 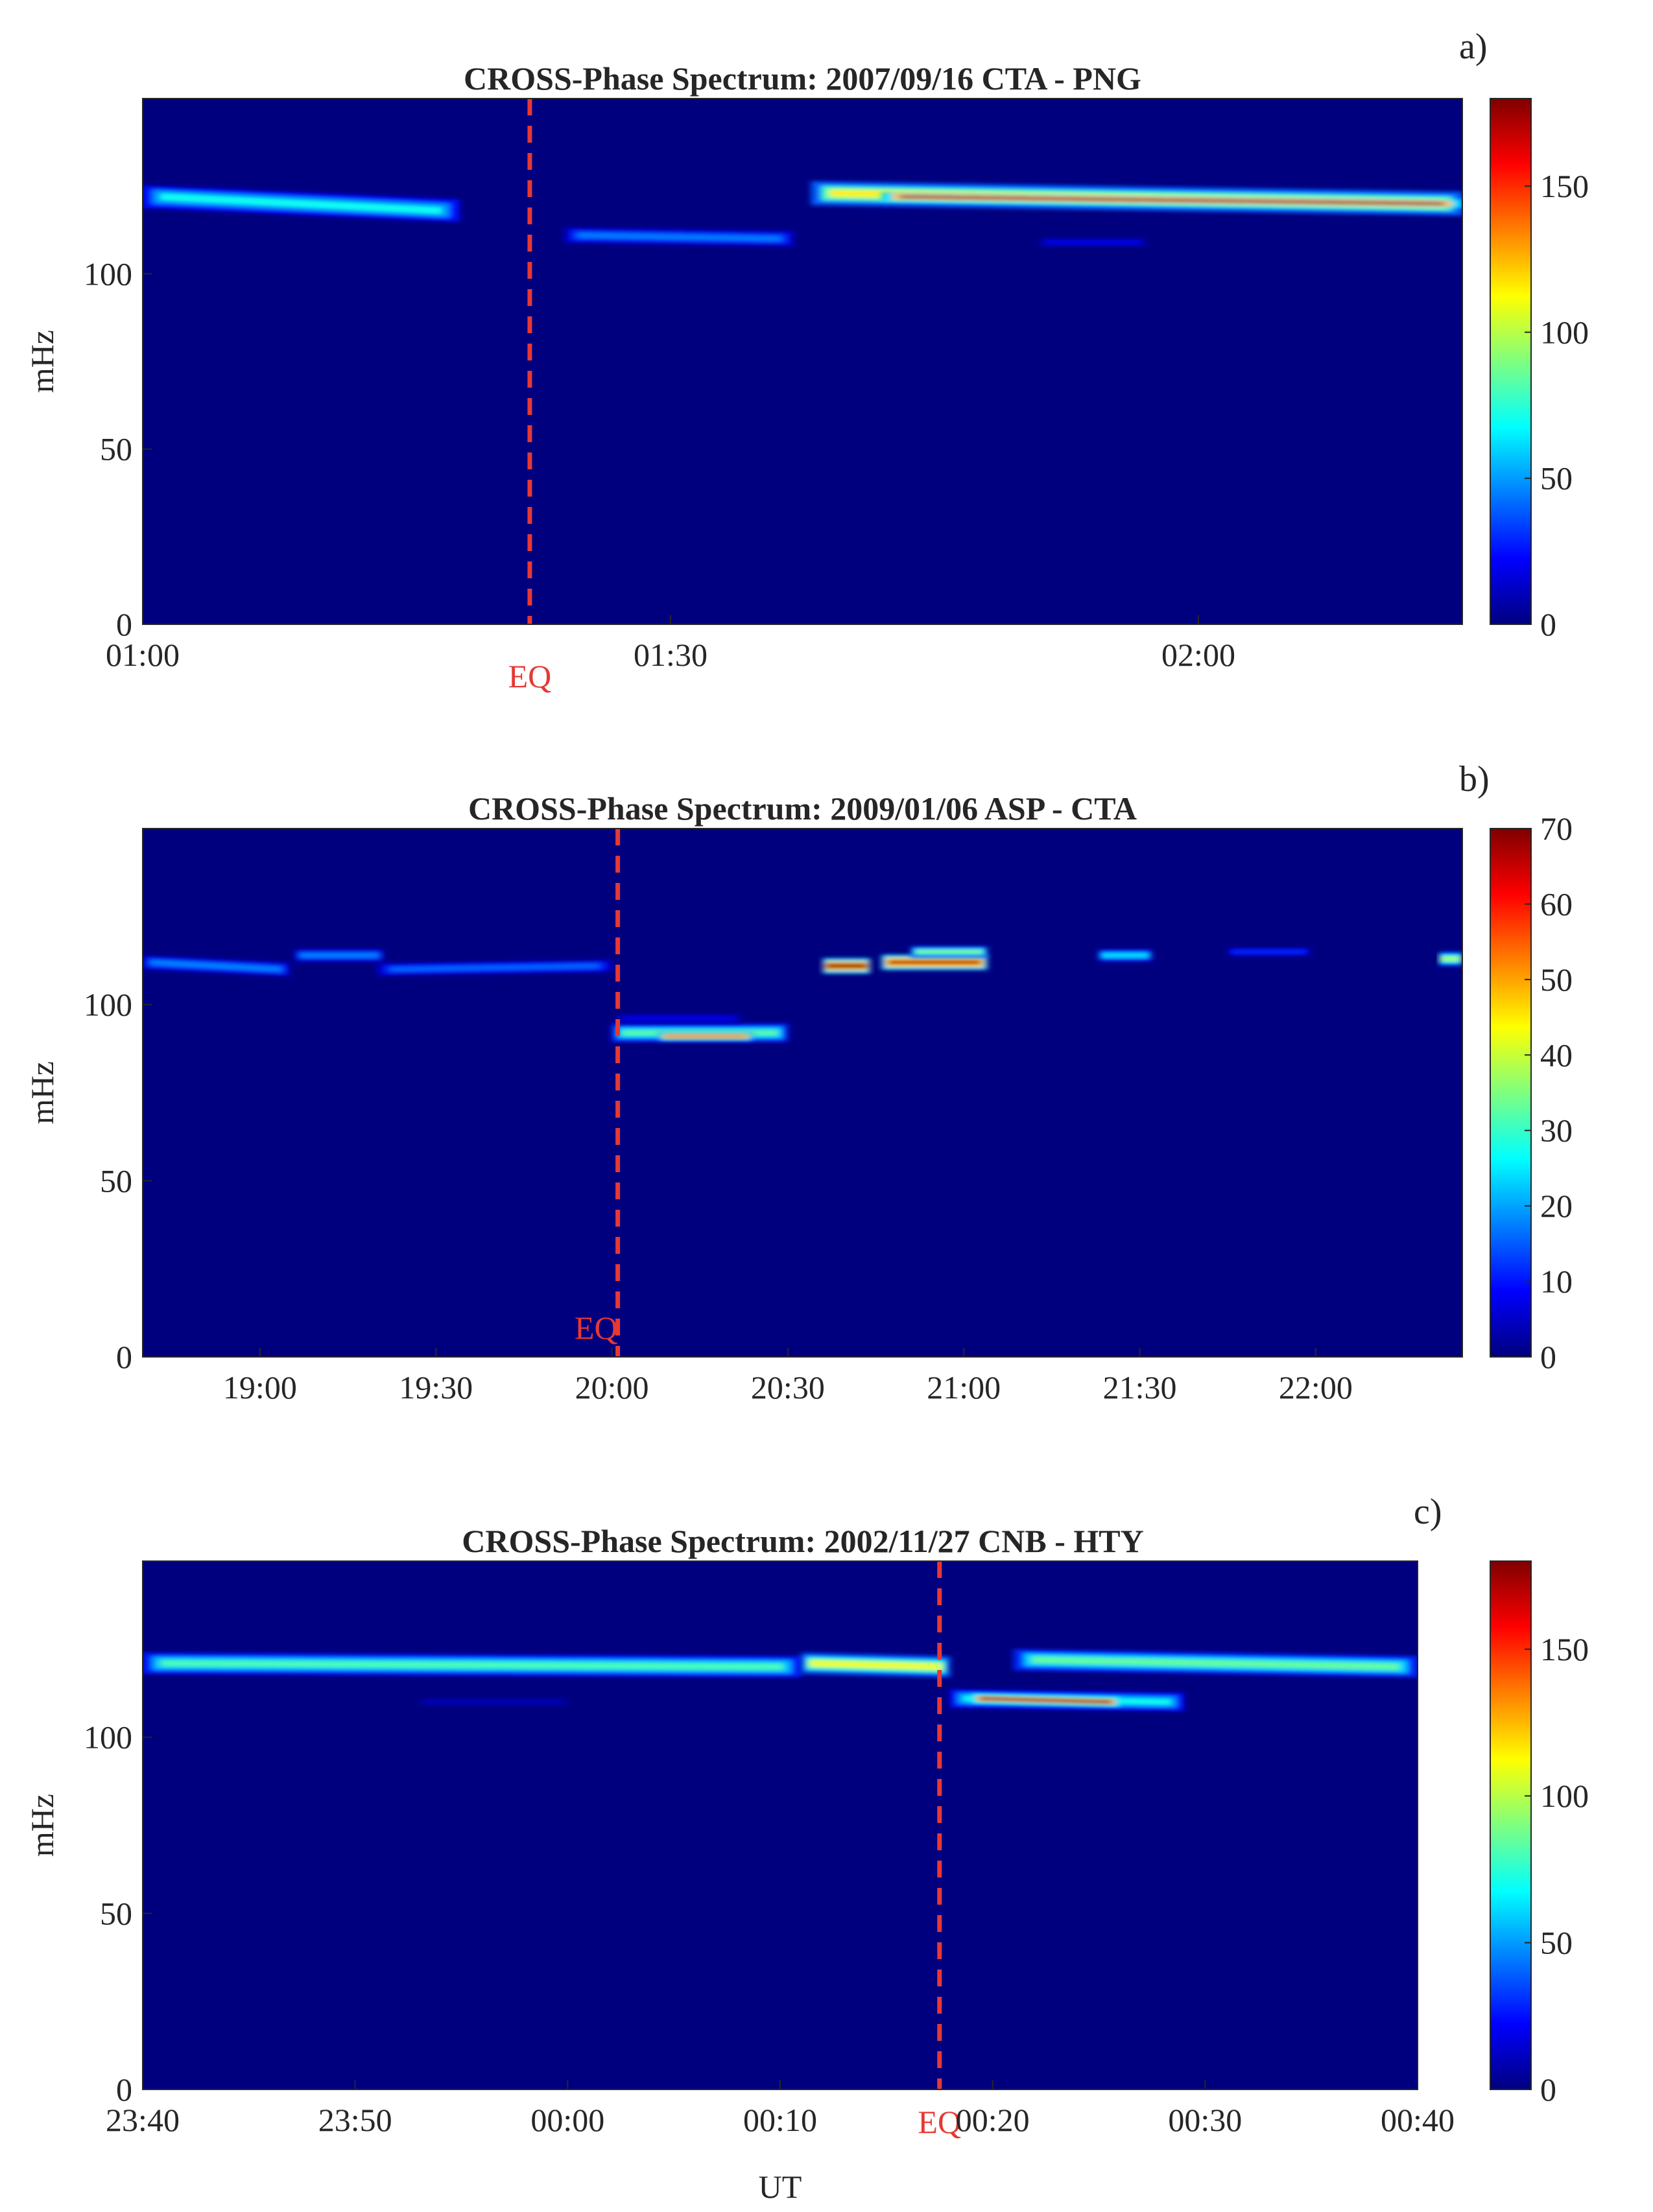 What do you see at coordinates (1556, 1130) in the screenshot?
I see `colorbar-tick-label: 30` at bounding box center [1556, 1130].